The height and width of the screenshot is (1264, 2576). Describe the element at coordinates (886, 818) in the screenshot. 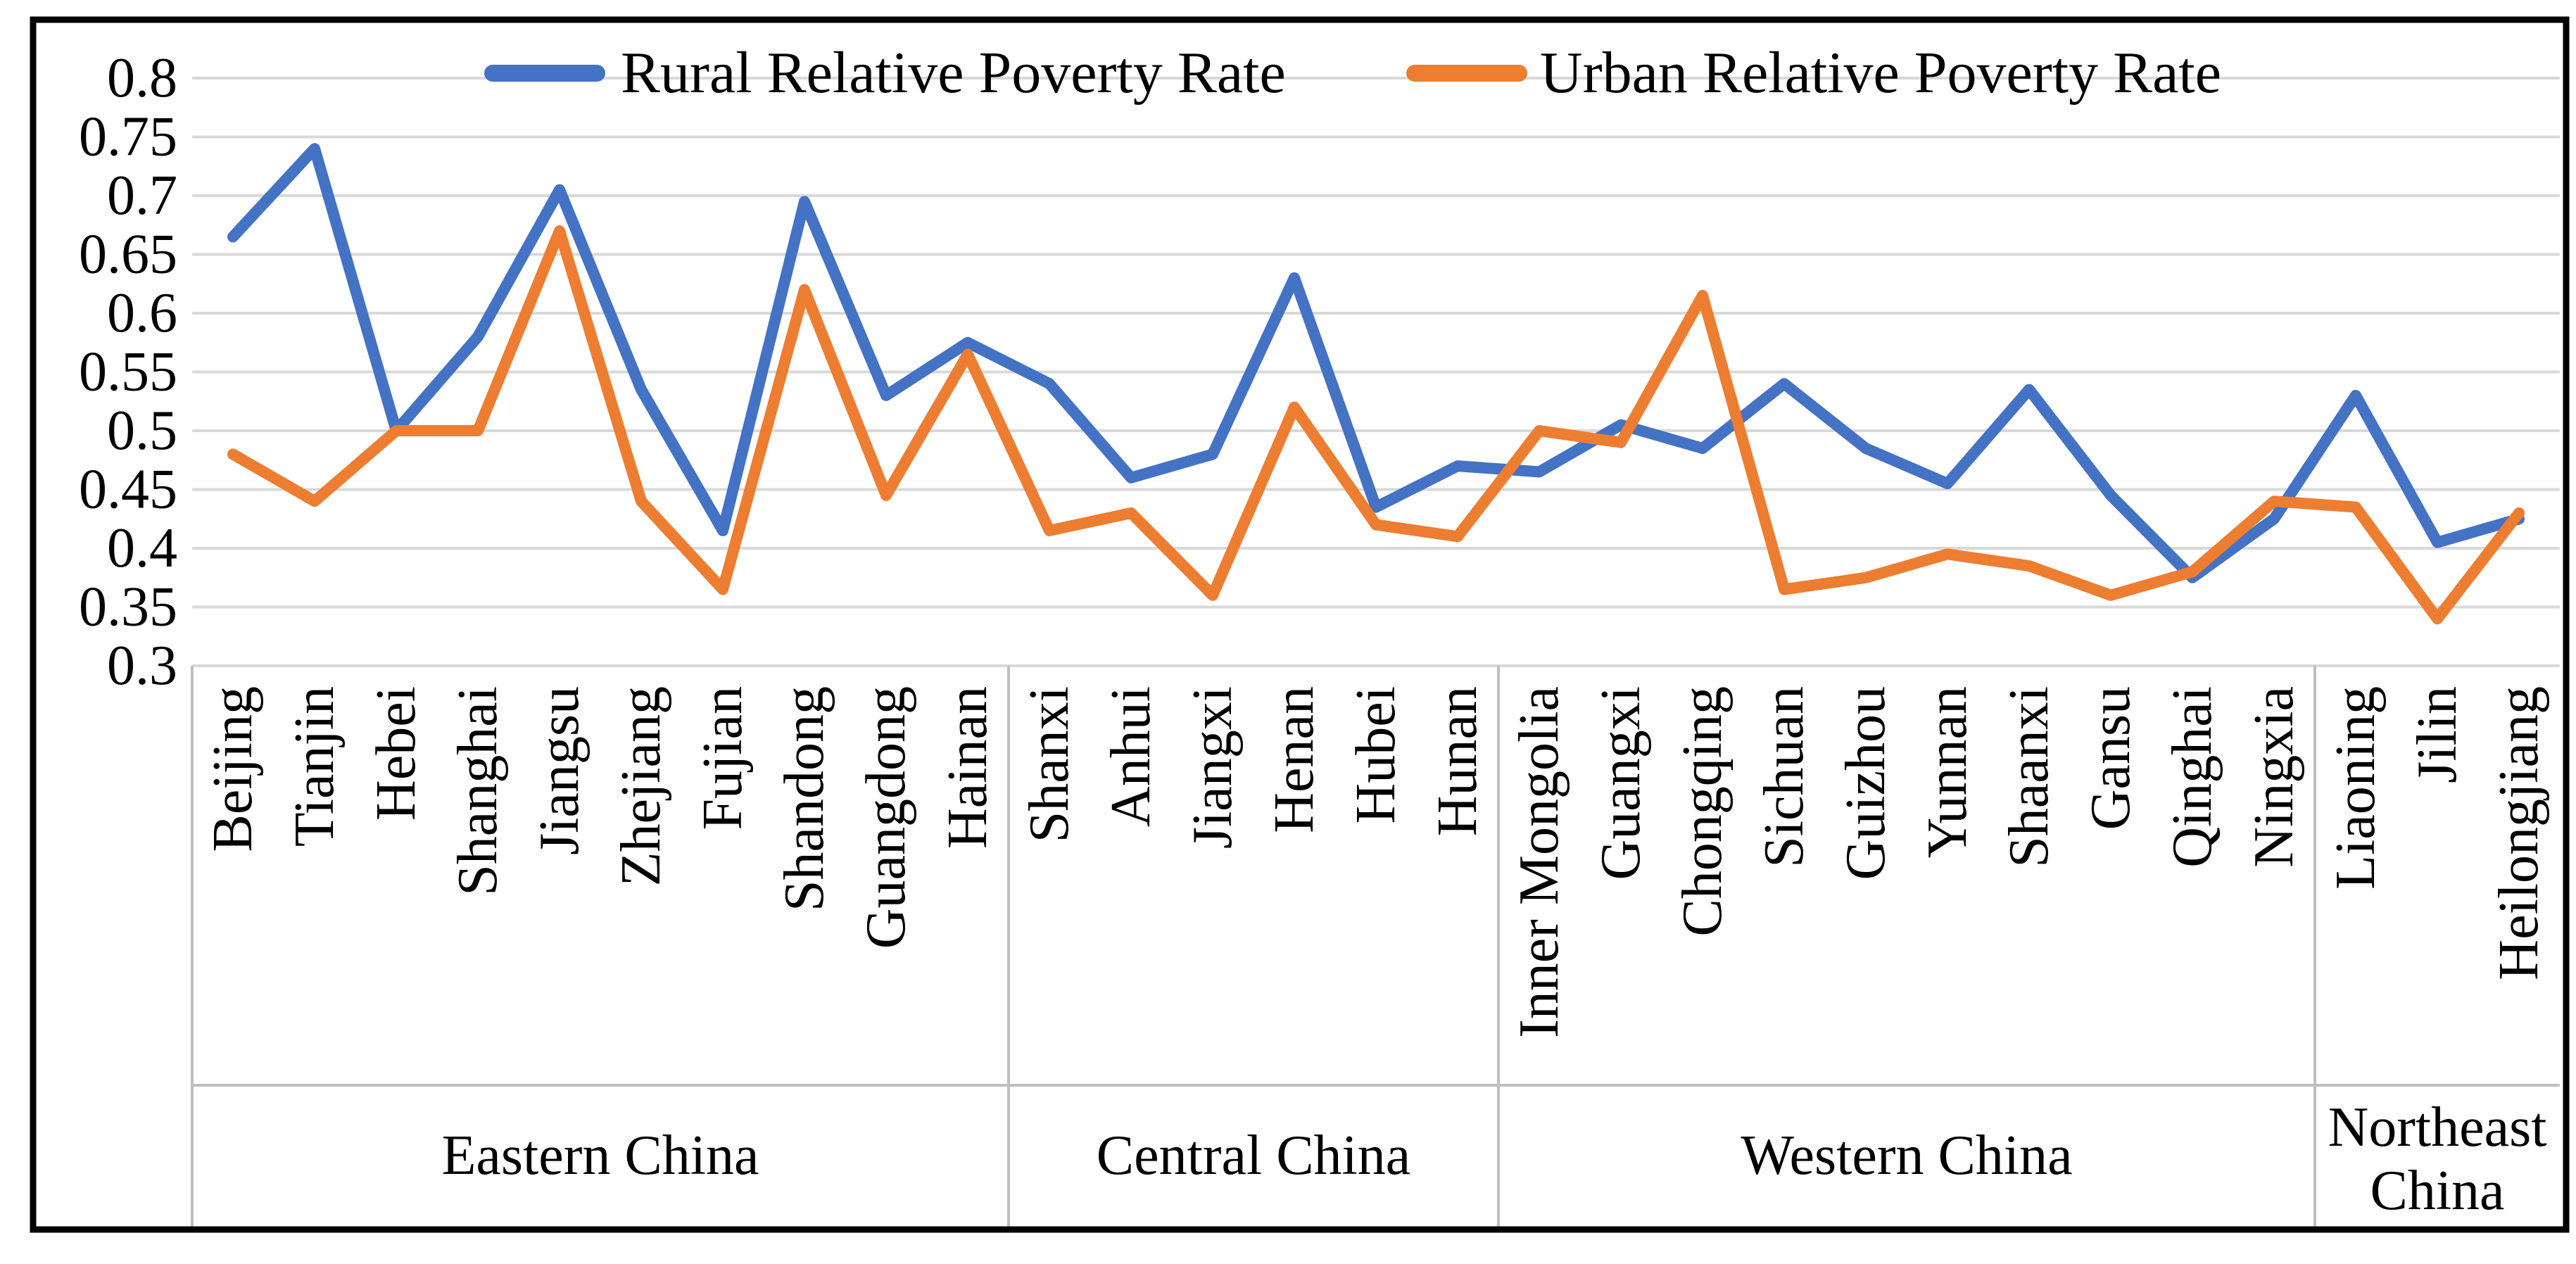

I see `x-axis-province-label: Guangdong` at that location.